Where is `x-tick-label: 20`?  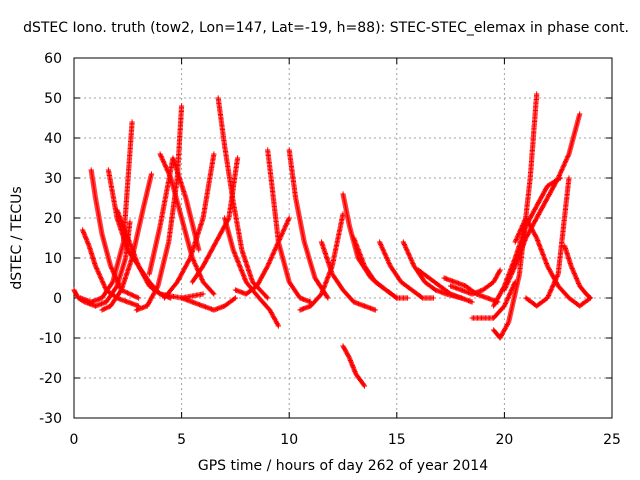 x-tick-label: 20 is located at coordinates (504, 440).